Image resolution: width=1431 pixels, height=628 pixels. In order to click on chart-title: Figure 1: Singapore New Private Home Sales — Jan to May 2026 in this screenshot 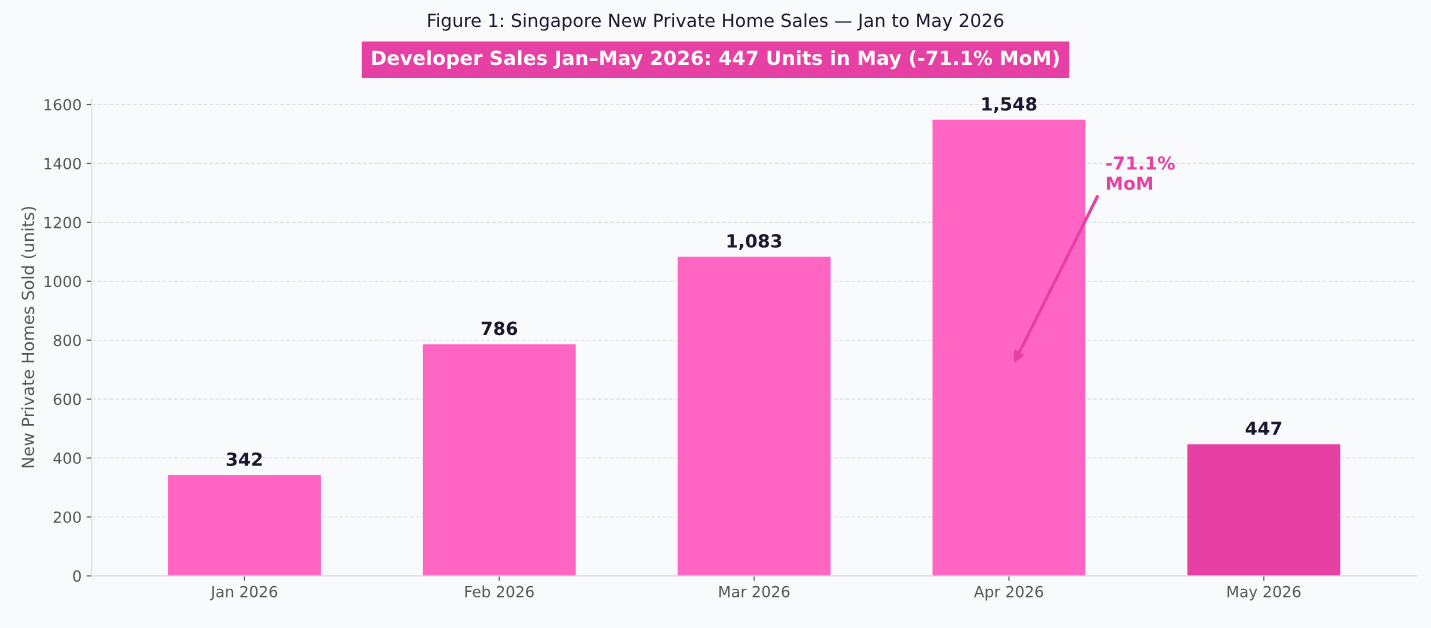, I will do `click(716, 22)`.